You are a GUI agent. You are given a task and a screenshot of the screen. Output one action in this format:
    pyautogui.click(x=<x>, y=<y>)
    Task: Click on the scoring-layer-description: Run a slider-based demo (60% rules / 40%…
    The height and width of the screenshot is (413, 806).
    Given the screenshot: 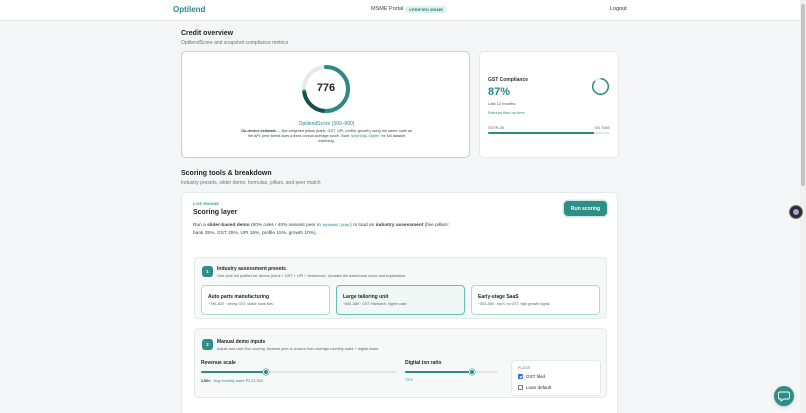 What is the action you would take?
    pyautogui.click(x=323, y=229)
    